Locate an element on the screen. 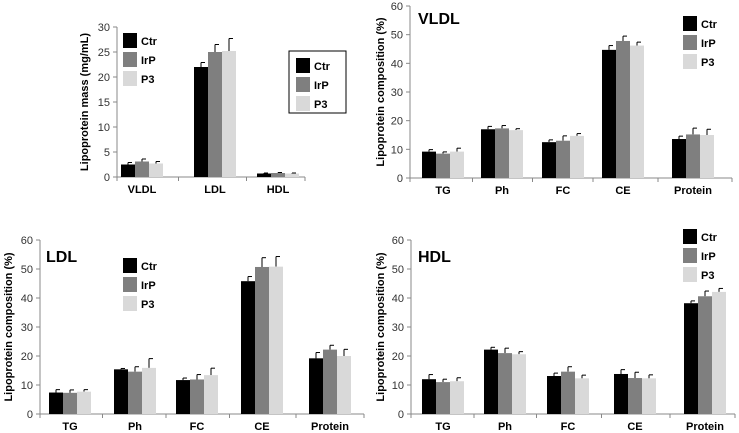 The height and width of the screenshot is (433, 739). chart-title: HDL is located at coordinates (434, 257).